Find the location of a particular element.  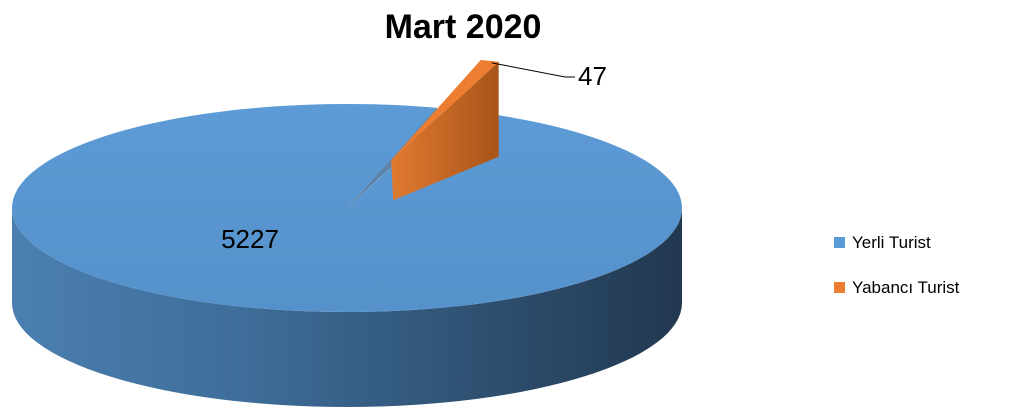

data-label-yabanci-turist: 47 is located at coordinates (592, 76).